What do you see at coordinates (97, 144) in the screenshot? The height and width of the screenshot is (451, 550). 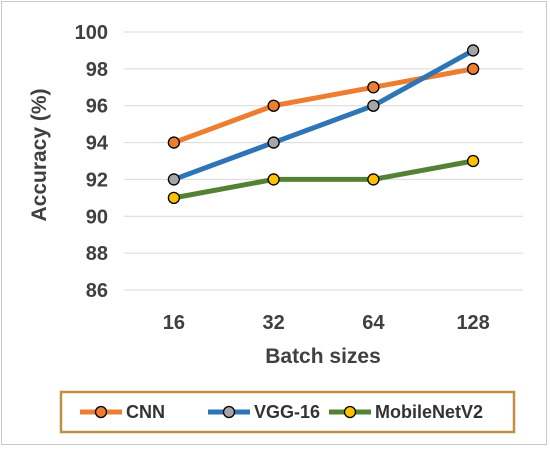 I see `y-tick-label: 94` at bounding box center [97, 144].